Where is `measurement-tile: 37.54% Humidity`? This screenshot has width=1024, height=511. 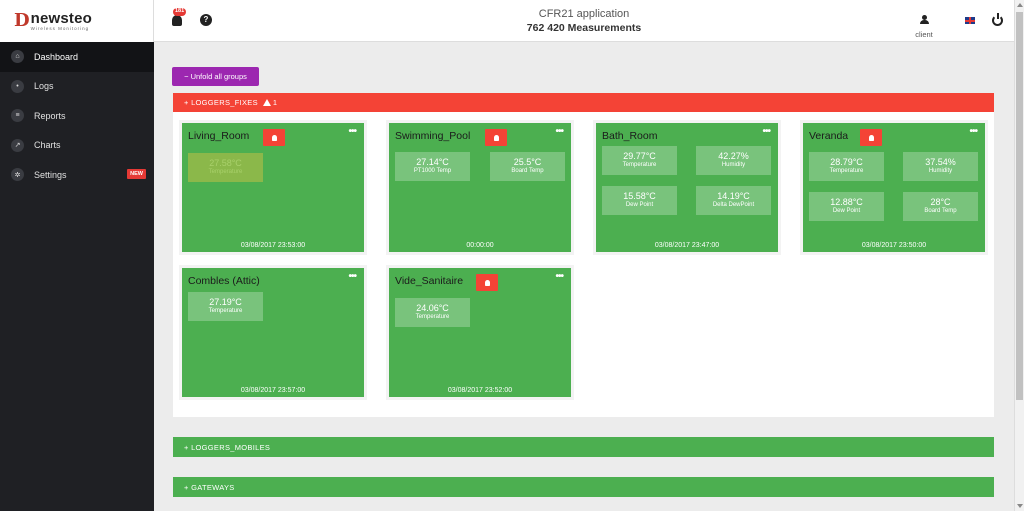
measurement-tile: 37.54% Humidity is located at coordinates (940, 166).